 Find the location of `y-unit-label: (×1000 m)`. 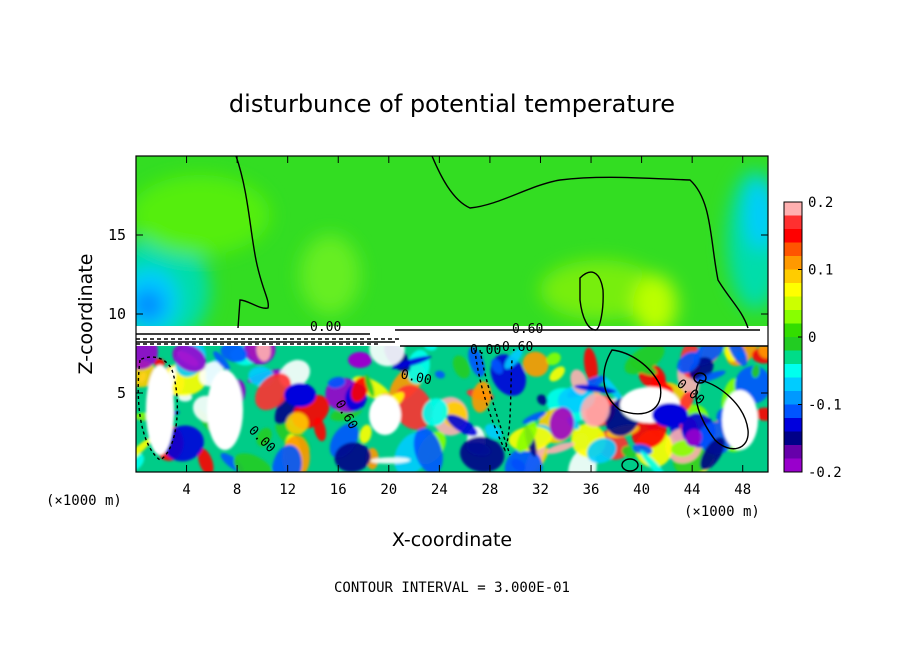

y-unit-label: (×1000 m) is located at coordinates (722, 512).